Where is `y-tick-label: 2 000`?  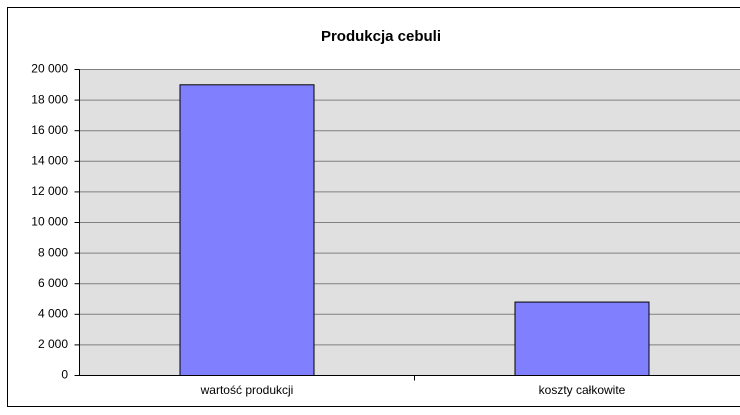
y-tick-label: 2 000 is located at coordinates (53, 344).